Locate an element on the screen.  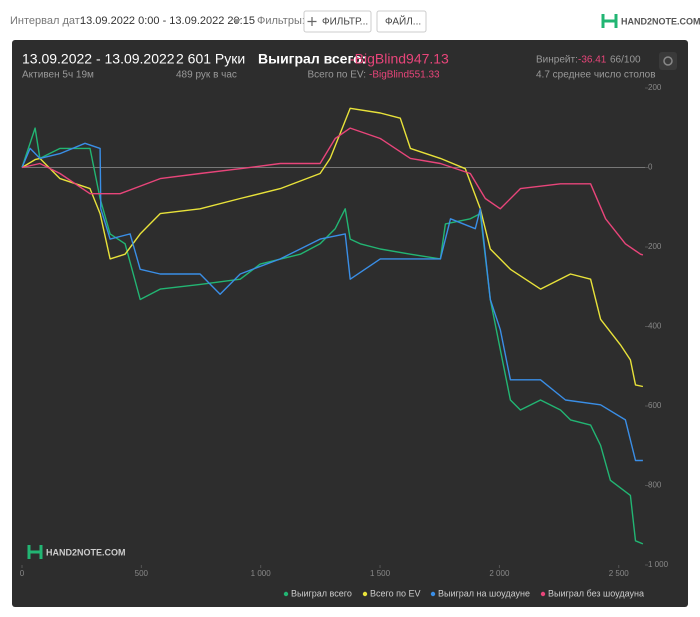
tables: 4.7 среднее число столов is located at coordinates (596, 75).